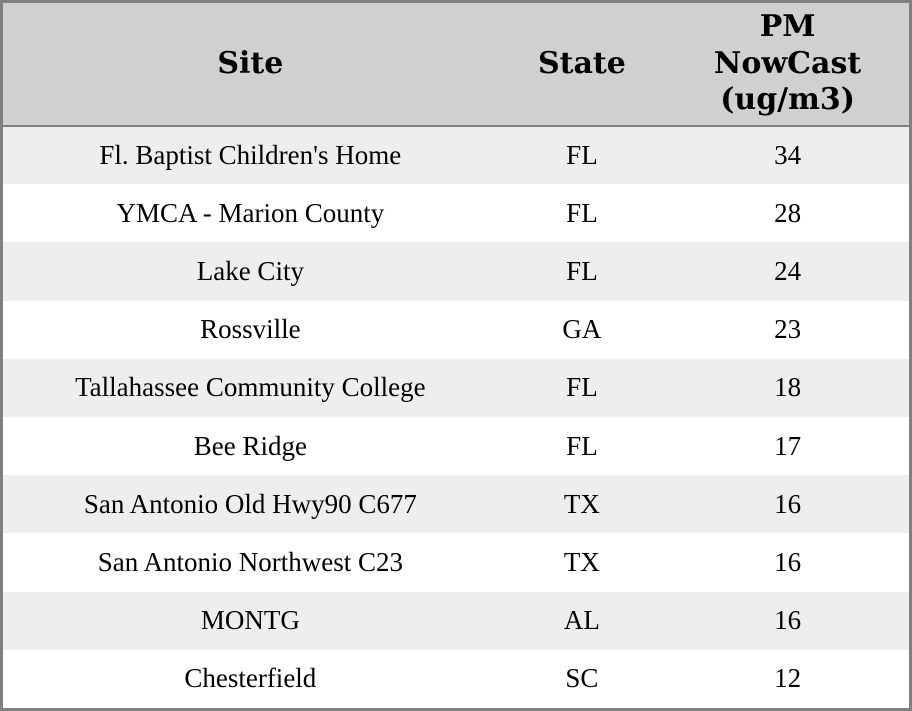  What do you see at coordinates (456, 678) in the screenshot?
I see `table-row: Chesterfield SC 12` at bounding box center [456, 678].